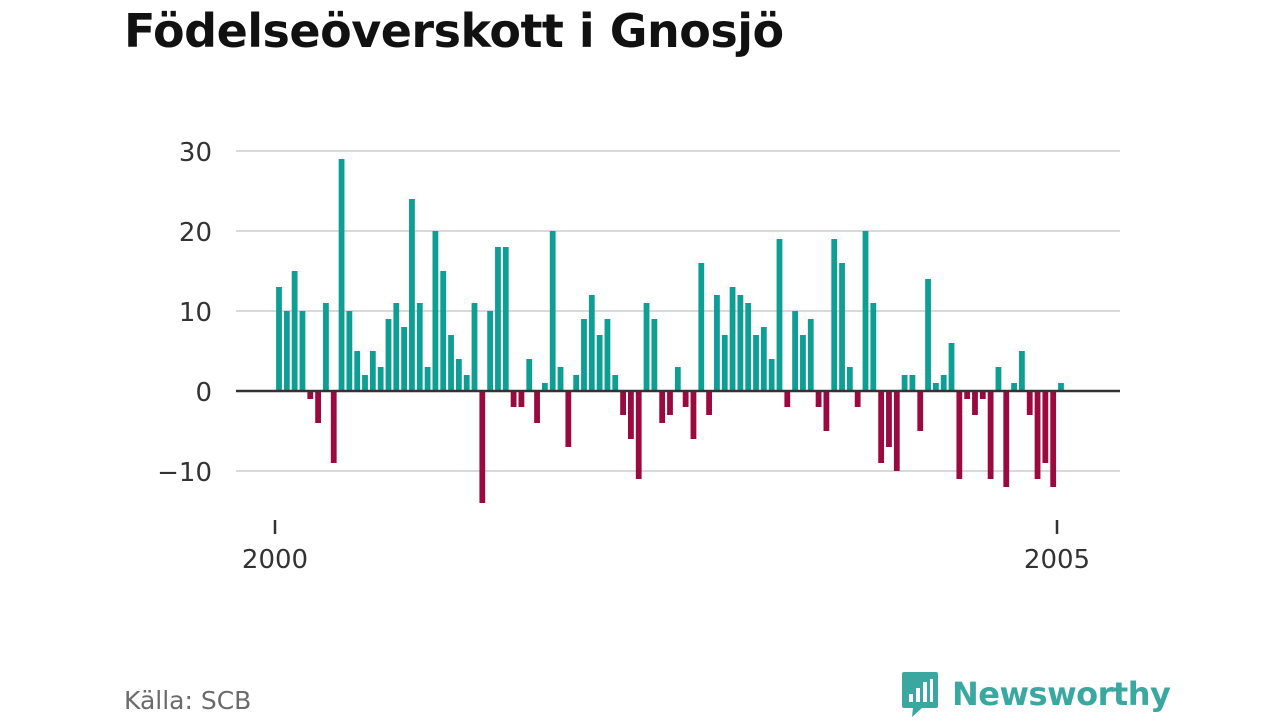 The width and height of the screenshot is (1280, 720). I want to click on x-tick-label: 2000, so click(275, 560).